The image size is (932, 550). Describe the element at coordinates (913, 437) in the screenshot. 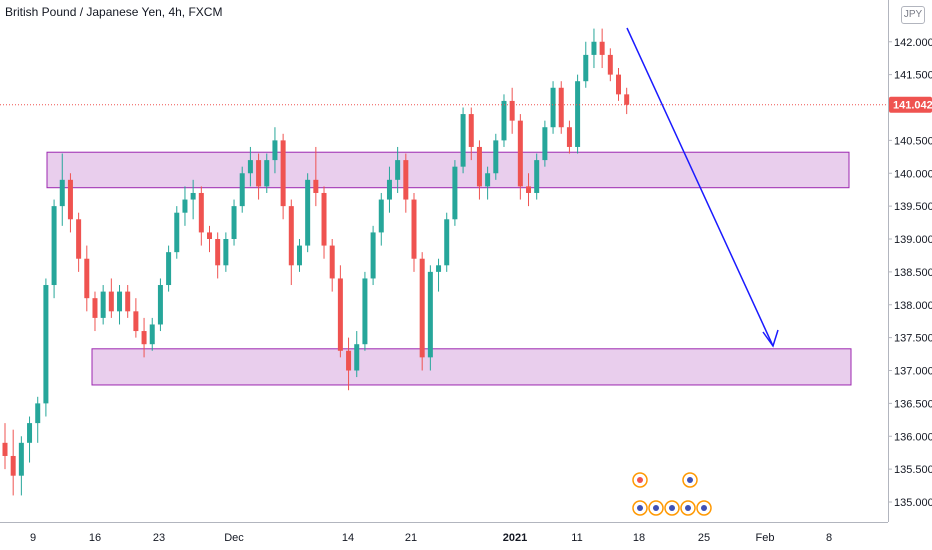

I see `y-tick-label: 136.000` at that location.